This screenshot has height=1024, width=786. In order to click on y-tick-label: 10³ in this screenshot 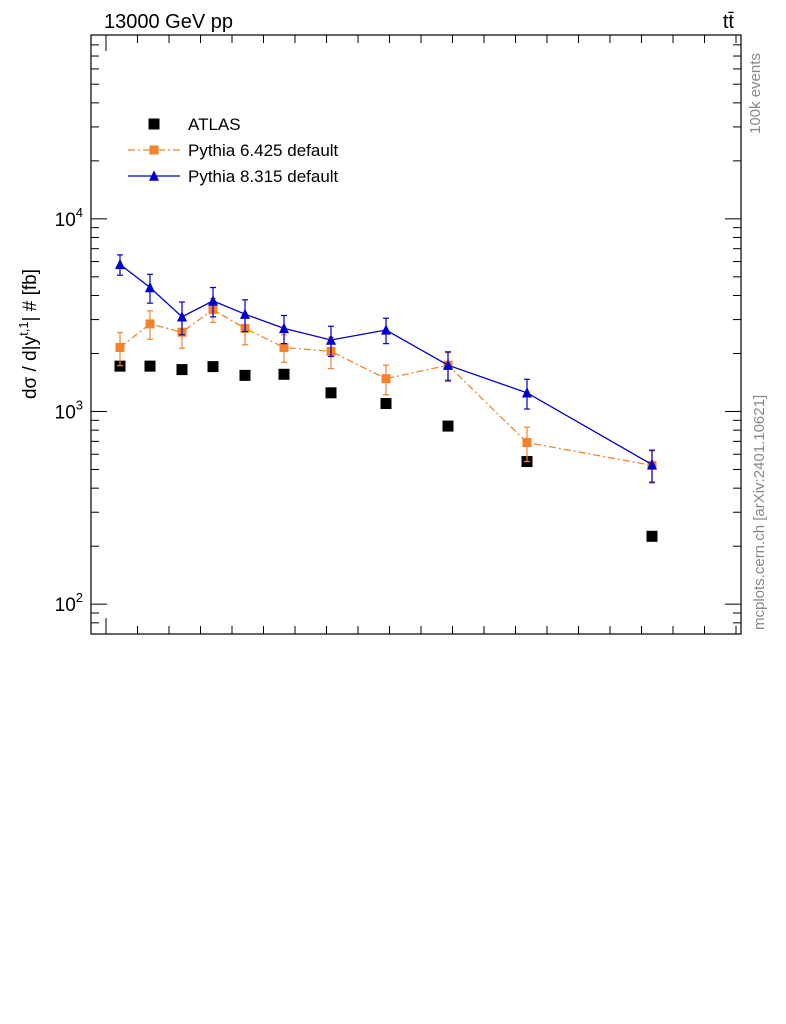, I will do `click(69, 410)`.